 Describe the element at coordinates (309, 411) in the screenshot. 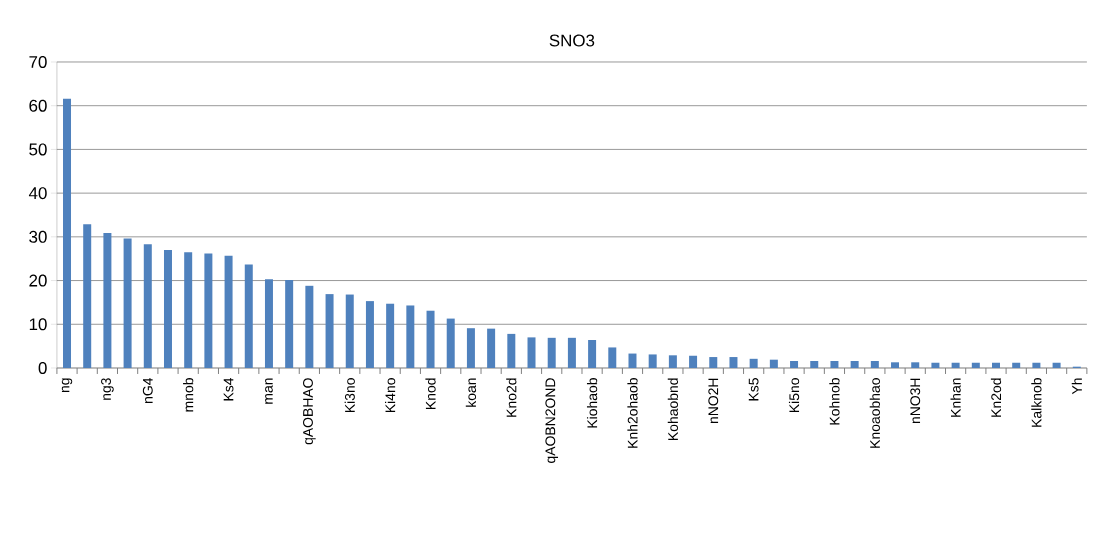

I see `x-tick-label: qAOBHAO` at that location.